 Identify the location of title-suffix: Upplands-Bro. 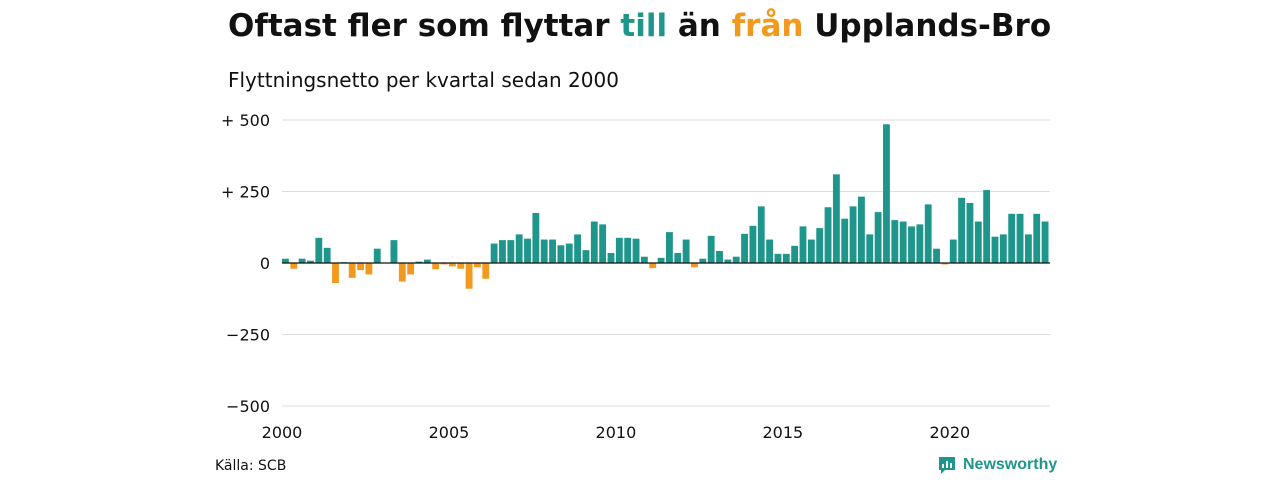
(927, 26).